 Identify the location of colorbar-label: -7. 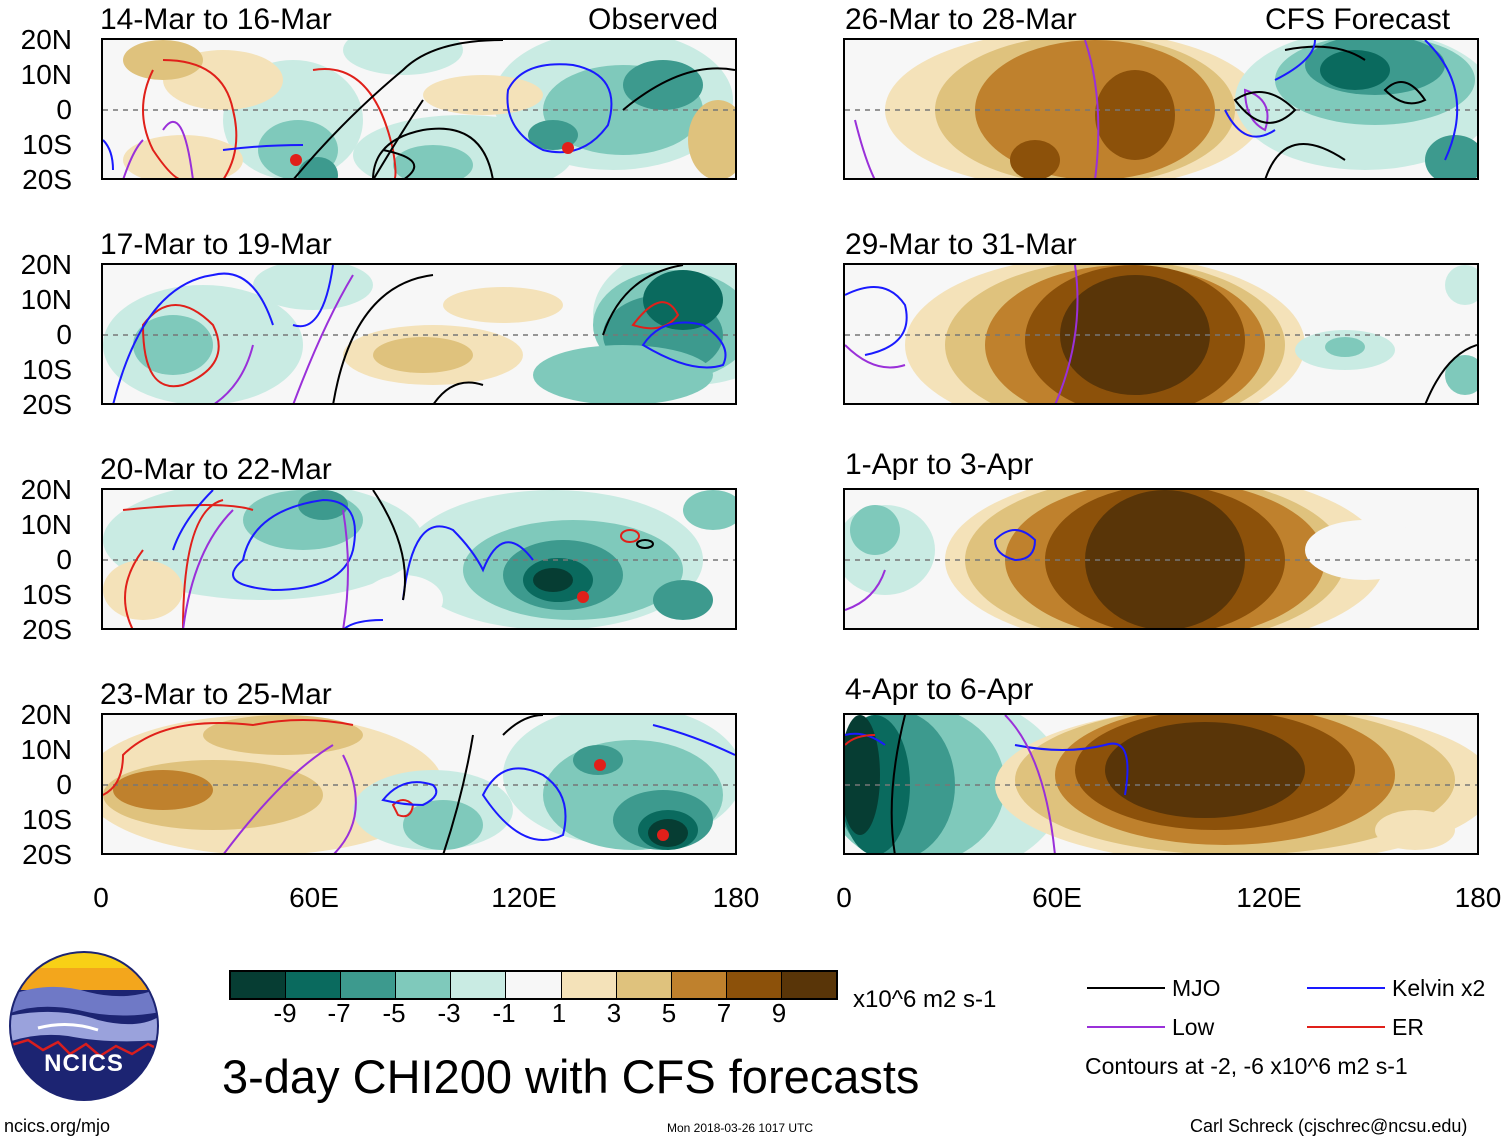
(339, 1013).